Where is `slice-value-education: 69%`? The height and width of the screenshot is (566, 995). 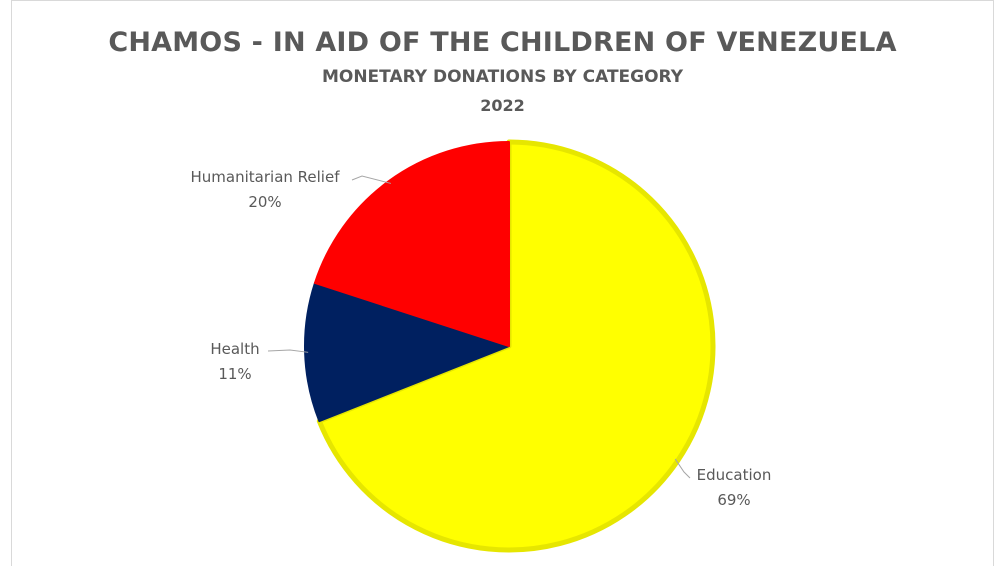 slice-value-education: 69% is located at coordinates (733, 500).